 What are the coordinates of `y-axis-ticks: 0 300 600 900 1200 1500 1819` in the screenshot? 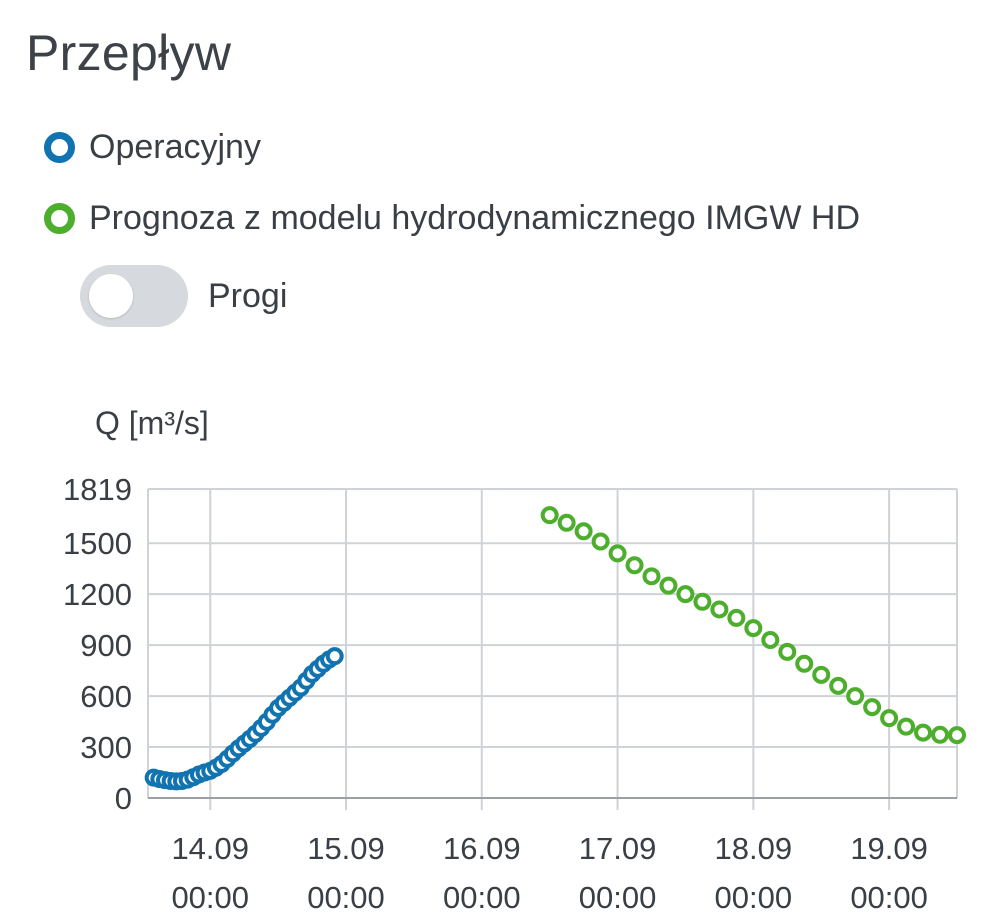 It's located at (97, 644).